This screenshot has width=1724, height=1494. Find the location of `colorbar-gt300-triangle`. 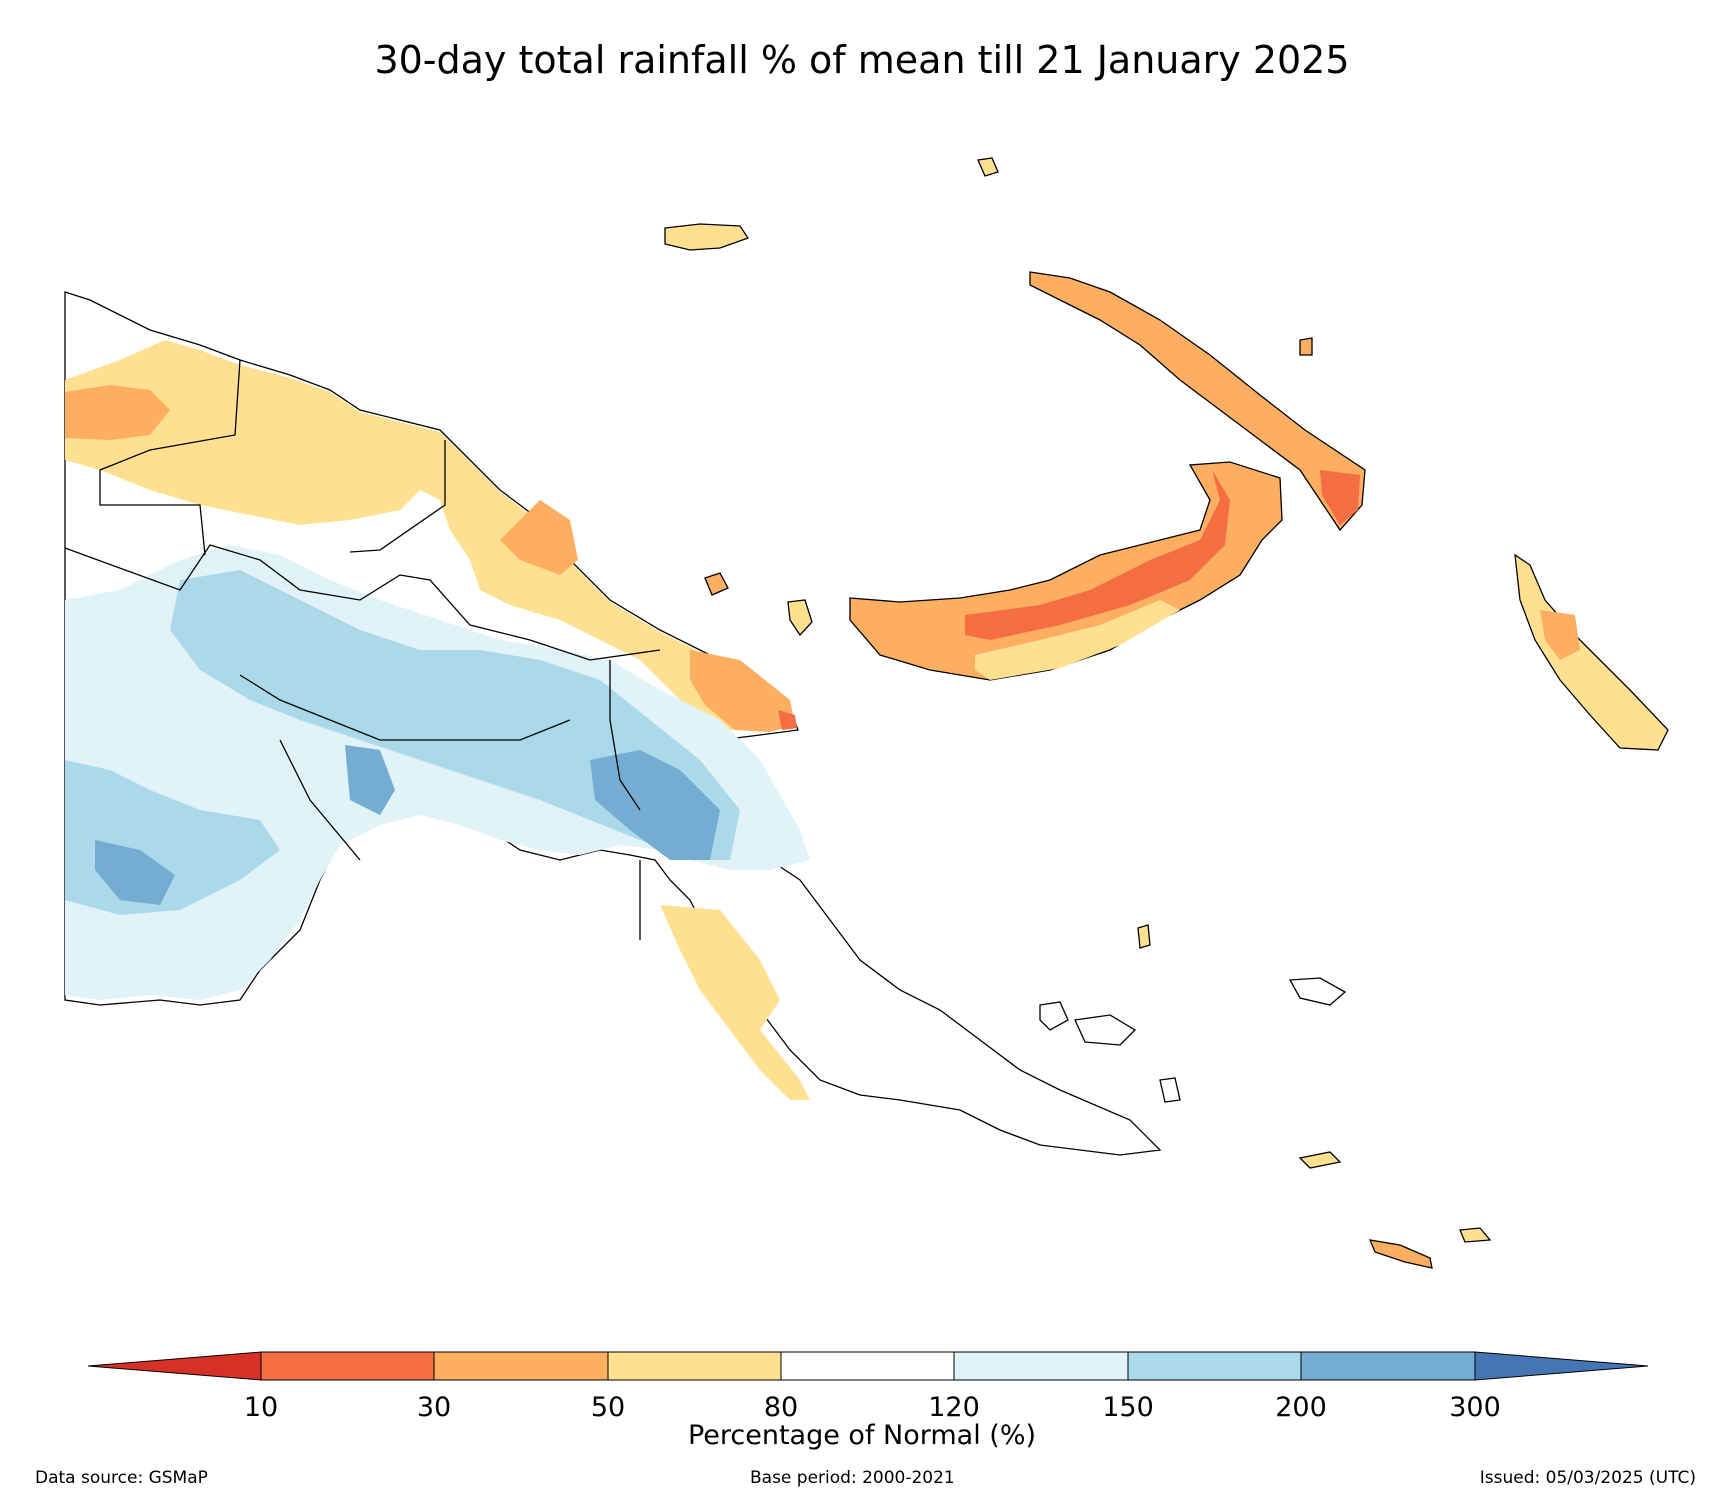

colorbar-gt300-triangle is located at coordinates (1561, 1366).